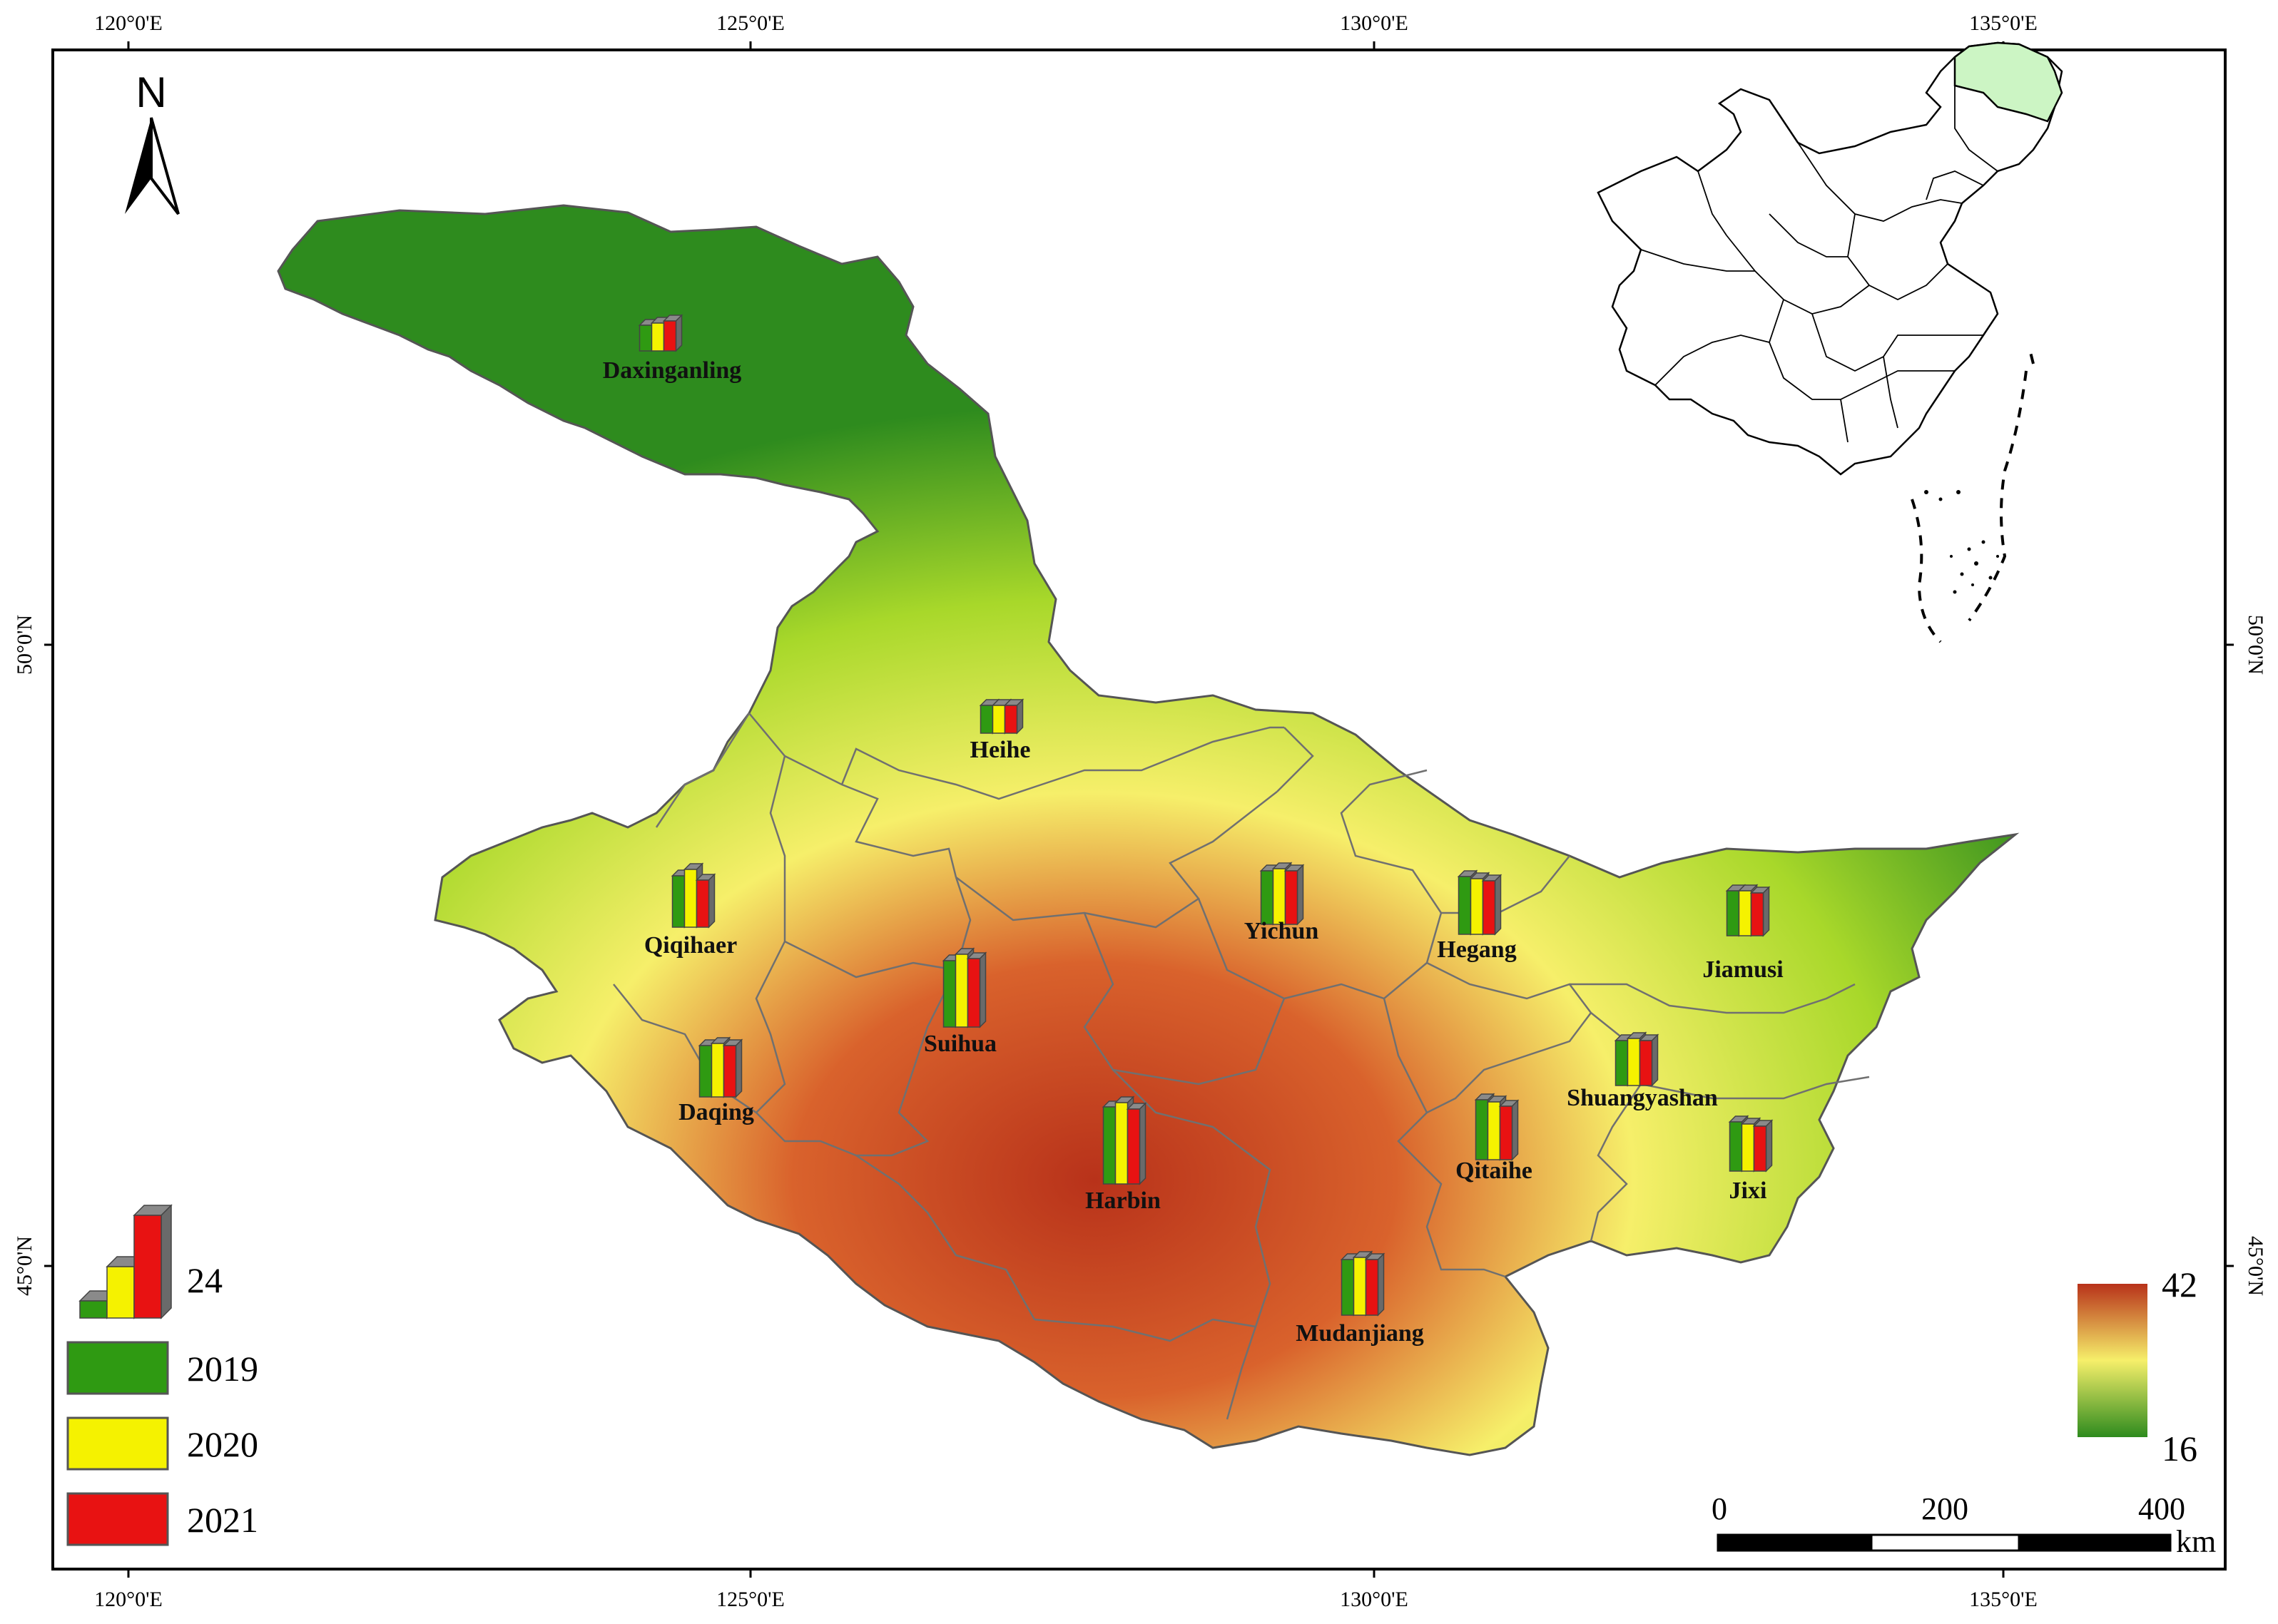  I want to click on scale-bar: 0 200 400 km, so click(1964, 1525).